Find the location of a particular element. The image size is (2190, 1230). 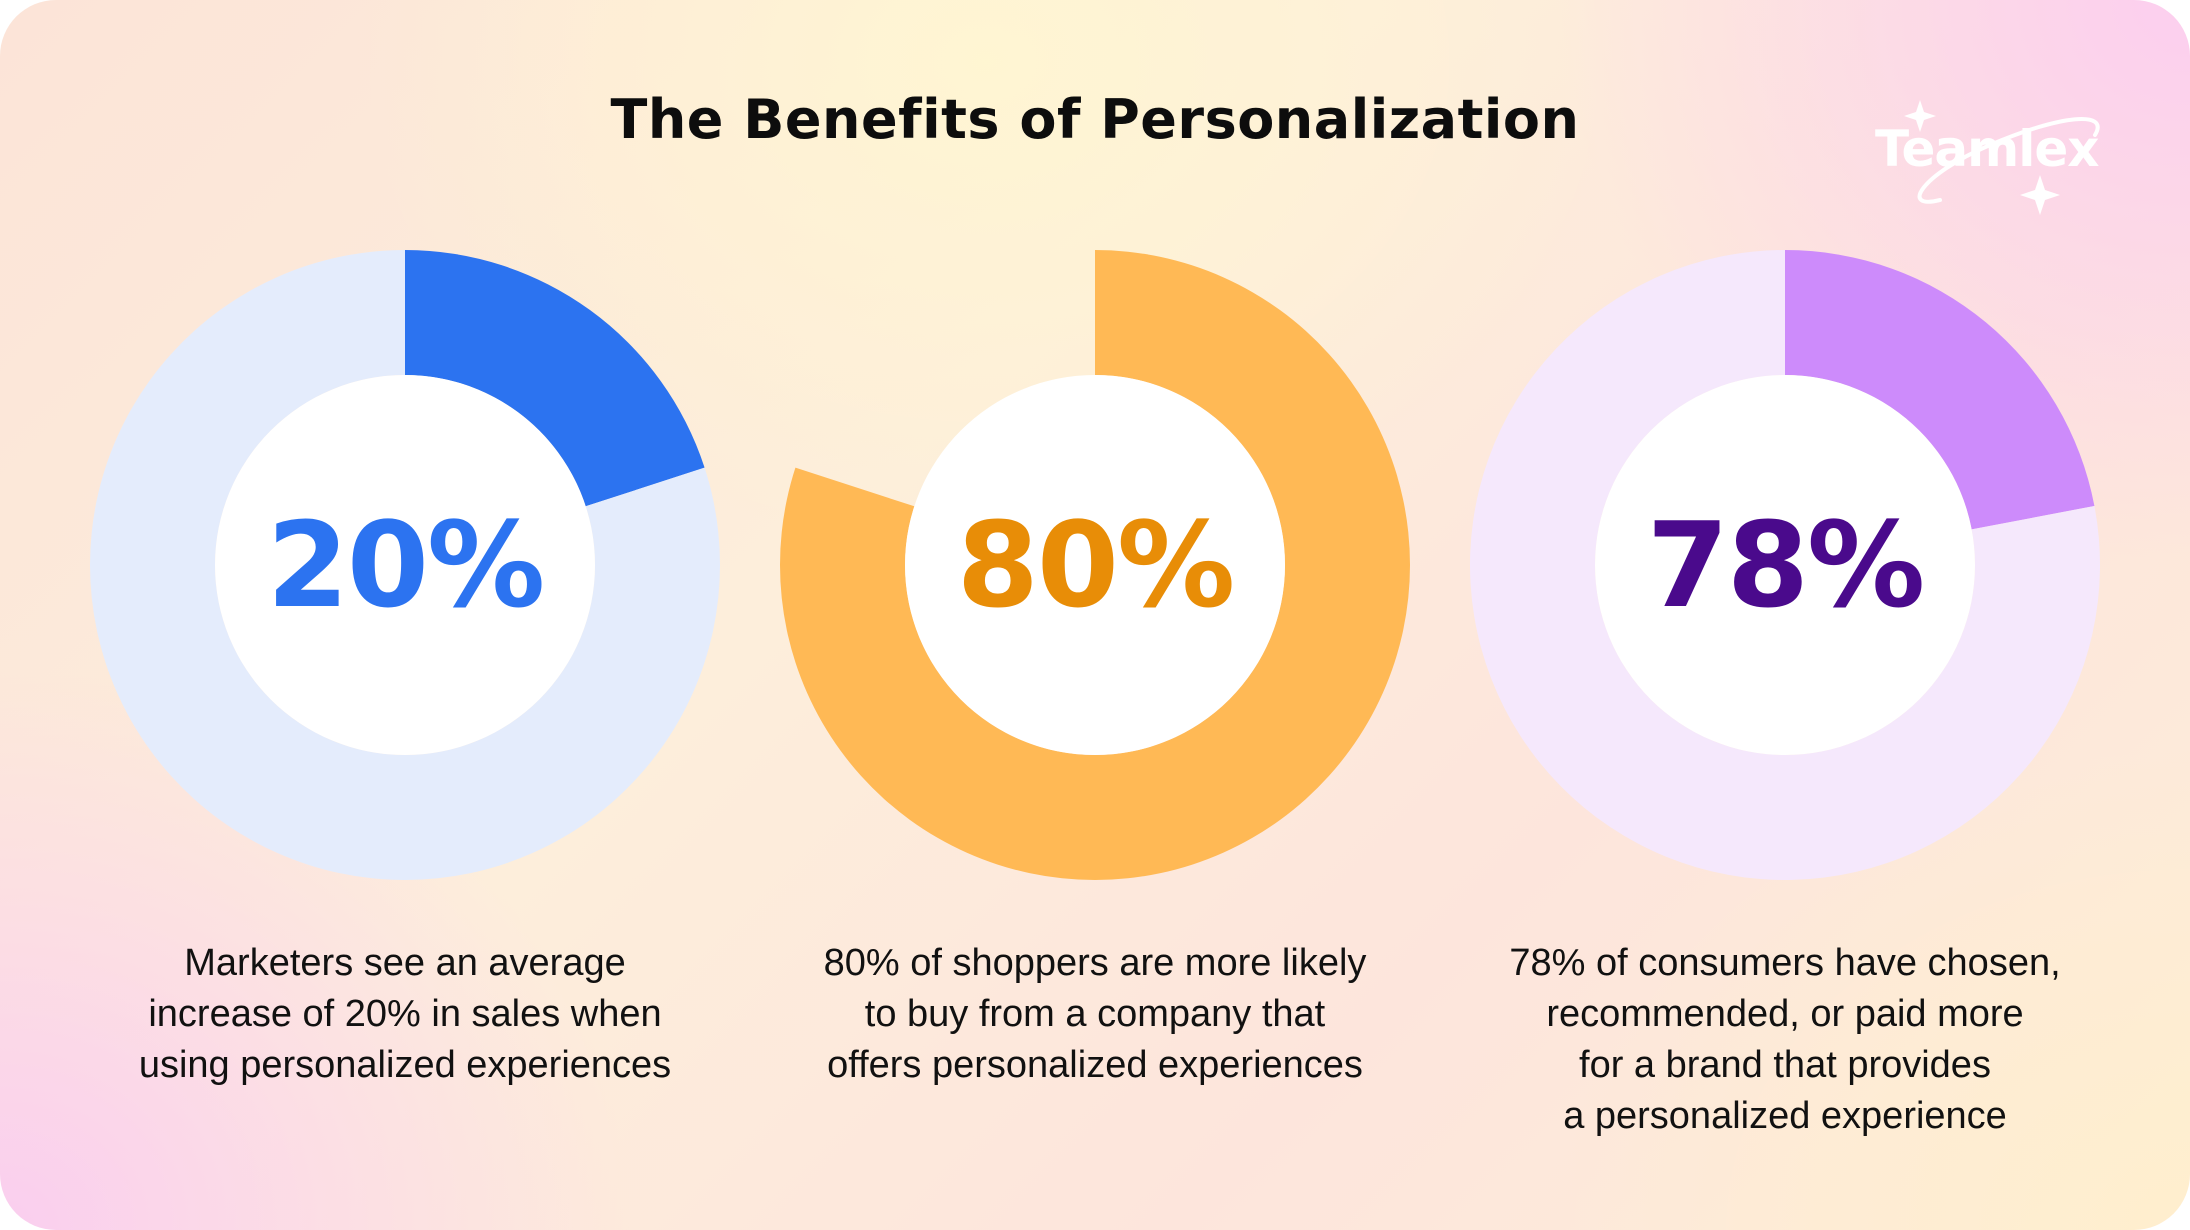

donut-chart-2: 80% is located at coordinates (1095, 565).